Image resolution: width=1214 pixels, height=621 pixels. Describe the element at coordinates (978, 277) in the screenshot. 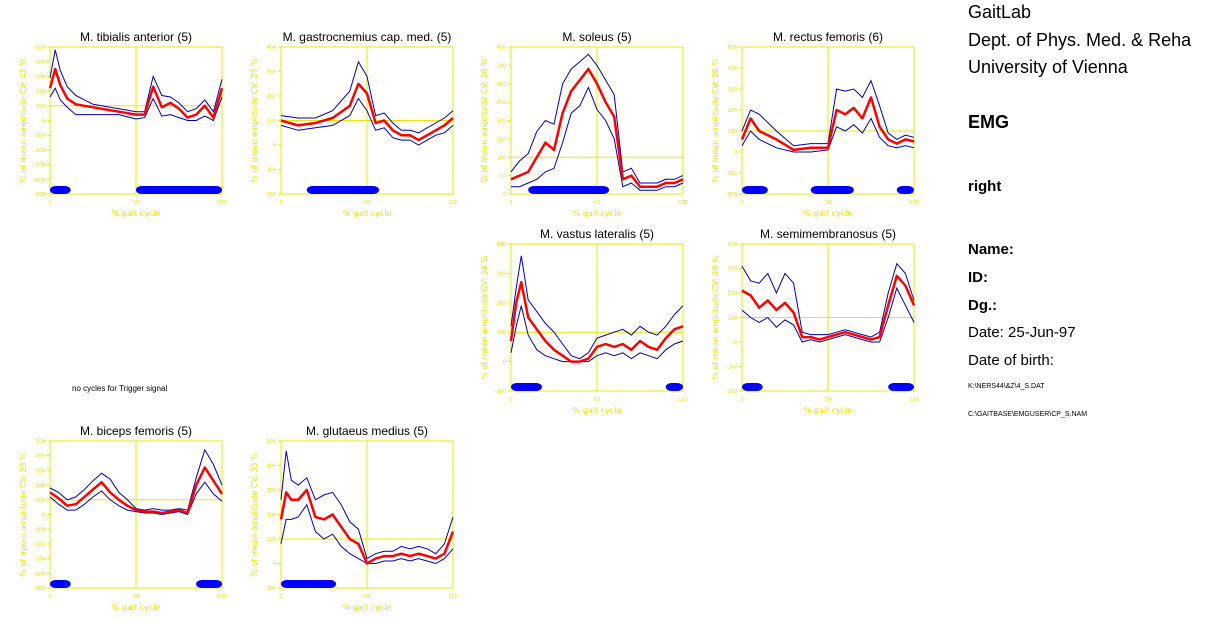

I see `id-label: ID:` at that location.